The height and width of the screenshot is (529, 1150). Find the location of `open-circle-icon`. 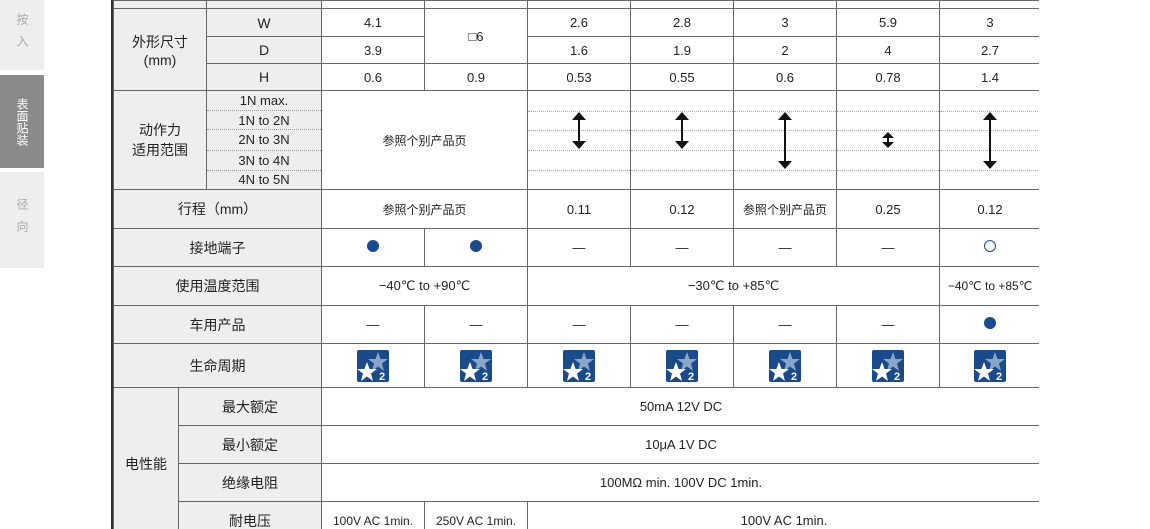

open-circle-icon is located at coordinates (990, 246).